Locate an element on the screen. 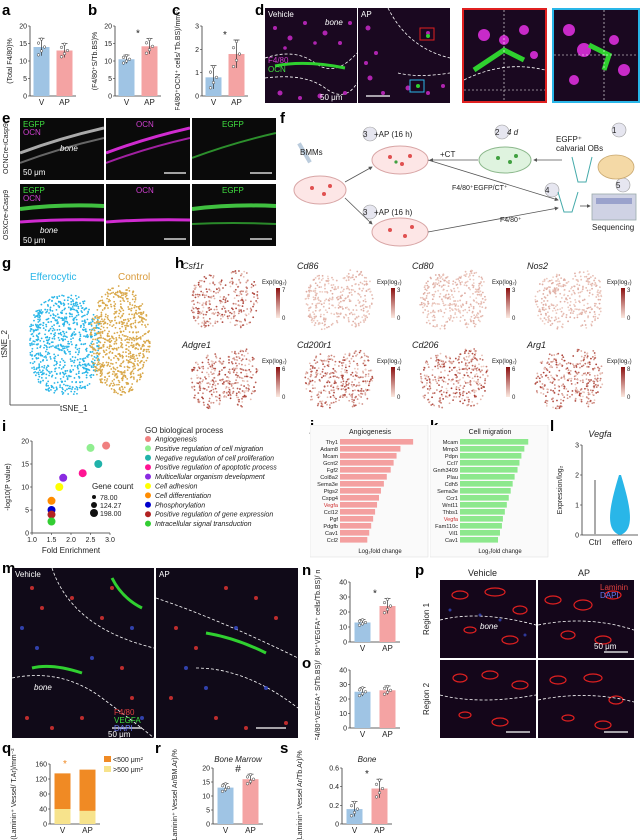 This screenshot has width=642, height=840. gene-label: Thy1 is located at coordinates (332, 443).